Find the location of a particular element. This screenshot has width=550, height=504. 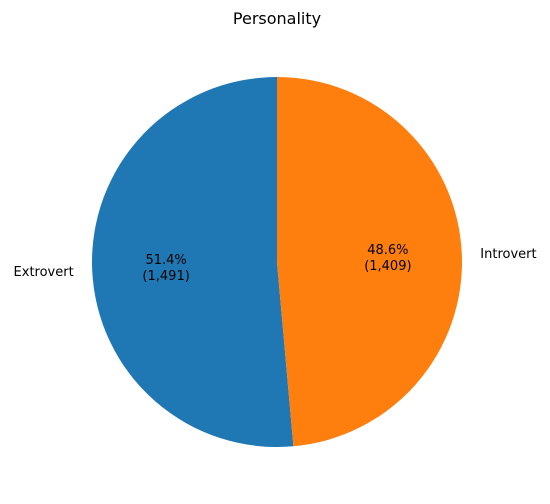

slice-label-extrovert: Extrovert is located at coordinates (44, 272).